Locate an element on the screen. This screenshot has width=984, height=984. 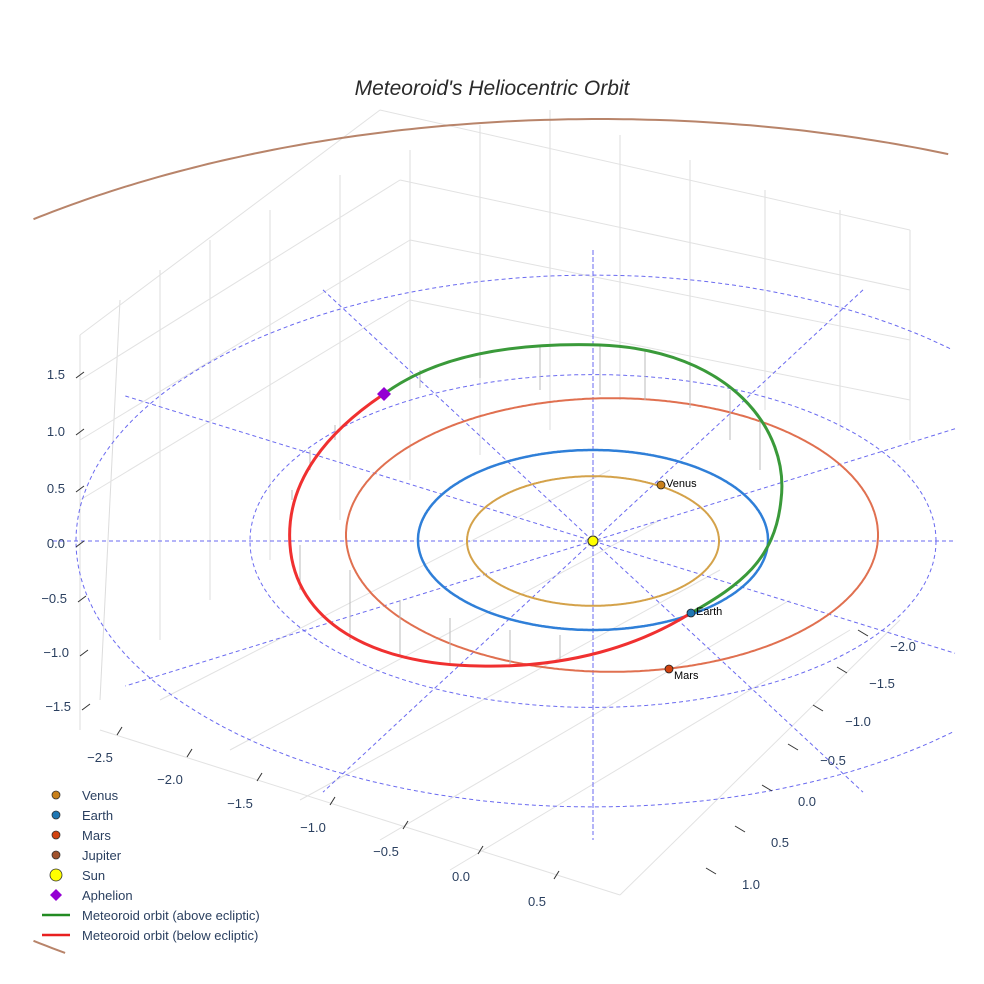
legend-label: Jupiter is located at coordinates (102, 855).